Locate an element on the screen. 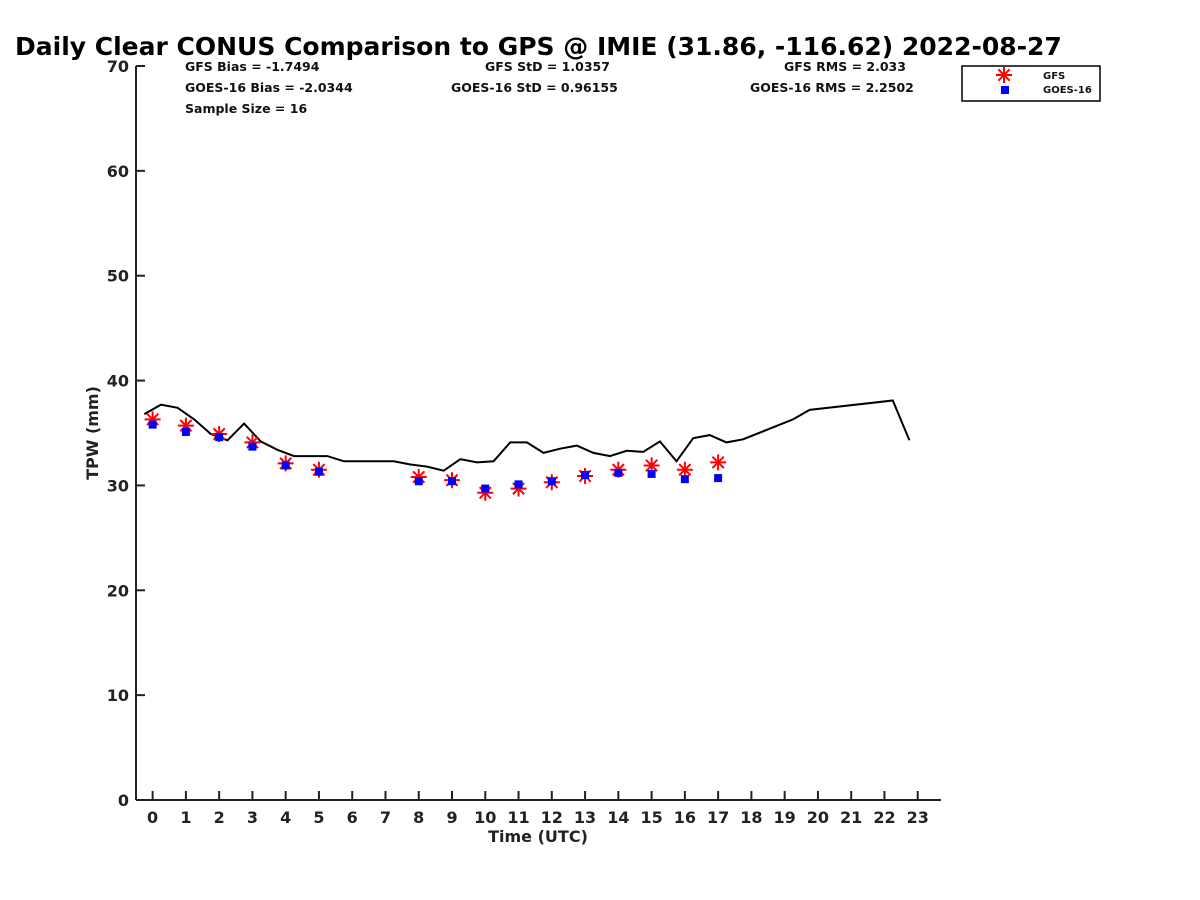  legend: GFS GOES-16 is located at coordinates (1031, 83).